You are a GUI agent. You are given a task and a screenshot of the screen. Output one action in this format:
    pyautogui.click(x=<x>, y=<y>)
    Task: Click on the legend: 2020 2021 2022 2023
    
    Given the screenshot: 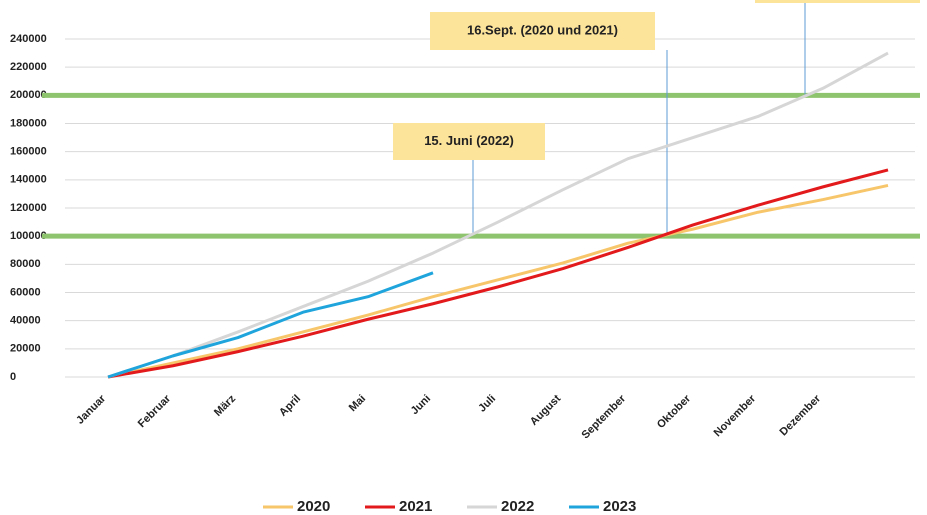 What is the action you would take?
    pyautogui.click(x=449, y=506)
    